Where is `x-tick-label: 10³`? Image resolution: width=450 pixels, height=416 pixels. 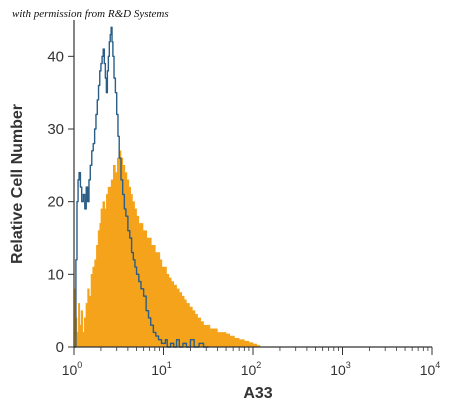 x-tick-label: 10³ is located at coordinates (340, 369).